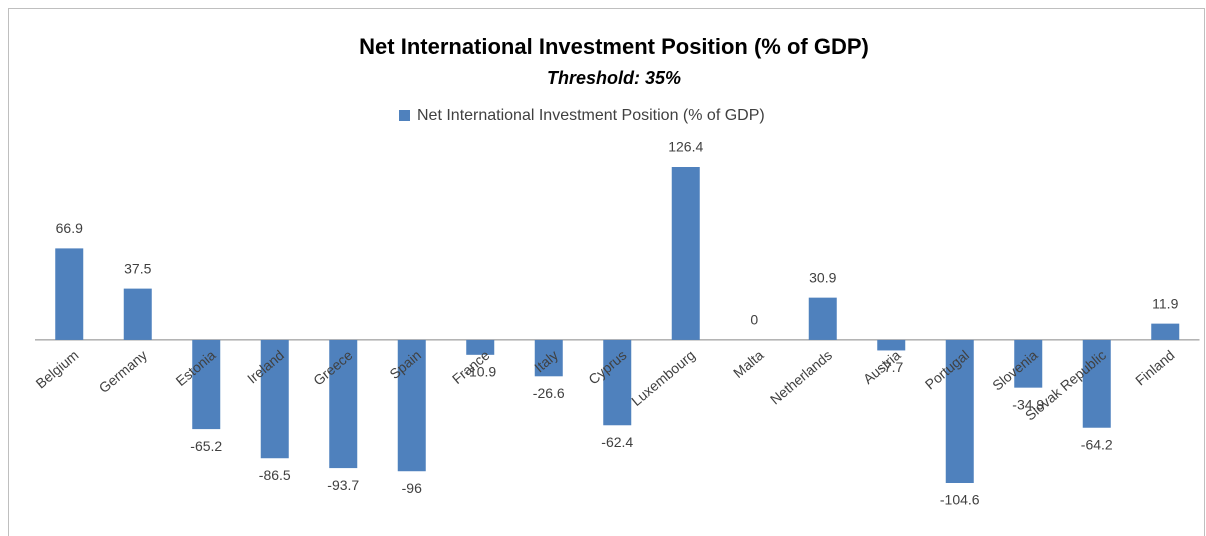 Image resolution: width=1206 pixels, height=536 pixels. What do you see at coordinates (404, 115) in the screenshot?
I see `legend-swatch` at bounding box center [404, 115].